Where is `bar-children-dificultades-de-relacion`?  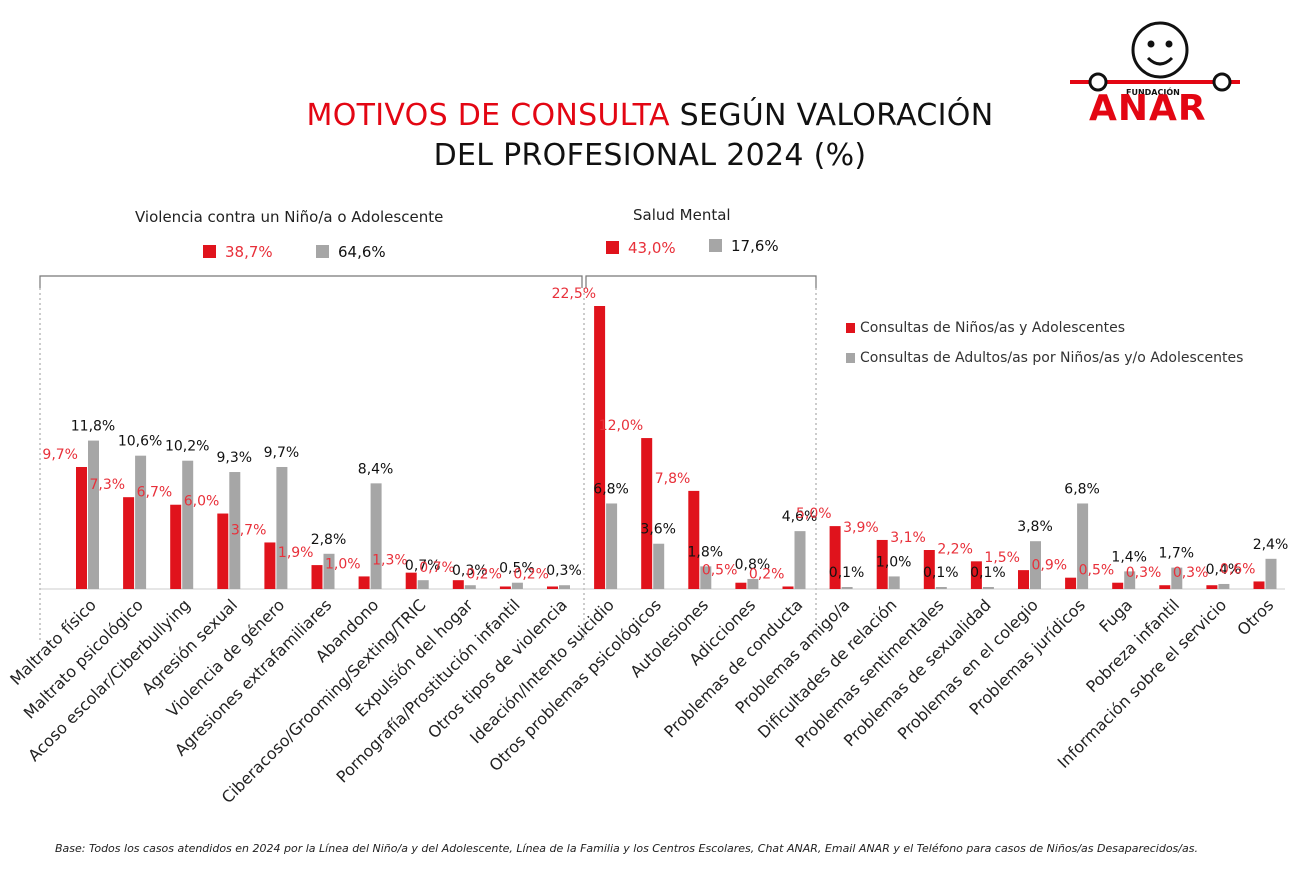
bar-children-dificultades-de-relacion is located at coordinates (882, 564).